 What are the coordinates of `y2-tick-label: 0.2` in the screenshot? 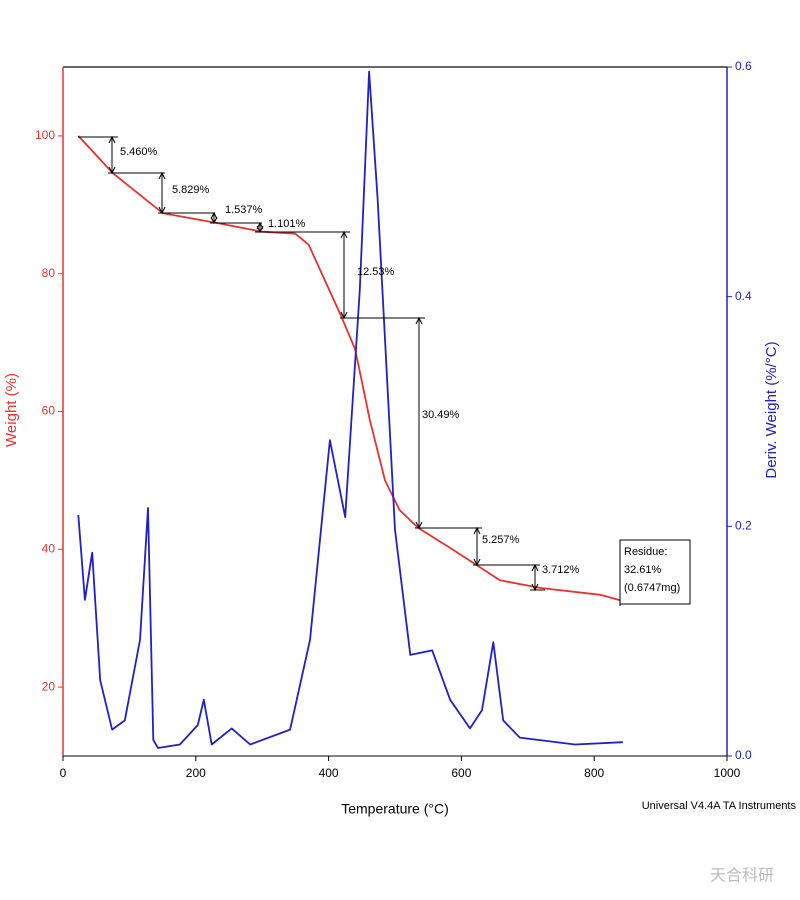 It's located at (743, 526).